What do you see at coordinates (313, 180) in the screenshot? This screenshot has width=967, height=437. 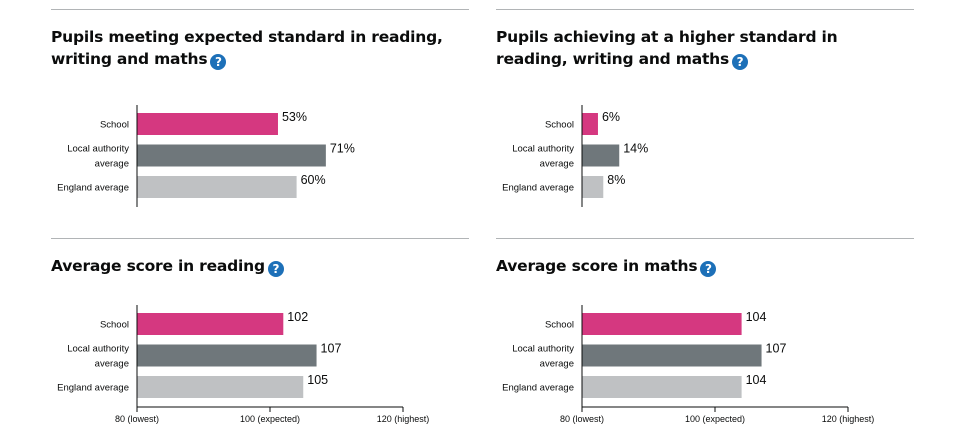 I see `value-label-england-average: 60%` at bounding box center [313, 180].